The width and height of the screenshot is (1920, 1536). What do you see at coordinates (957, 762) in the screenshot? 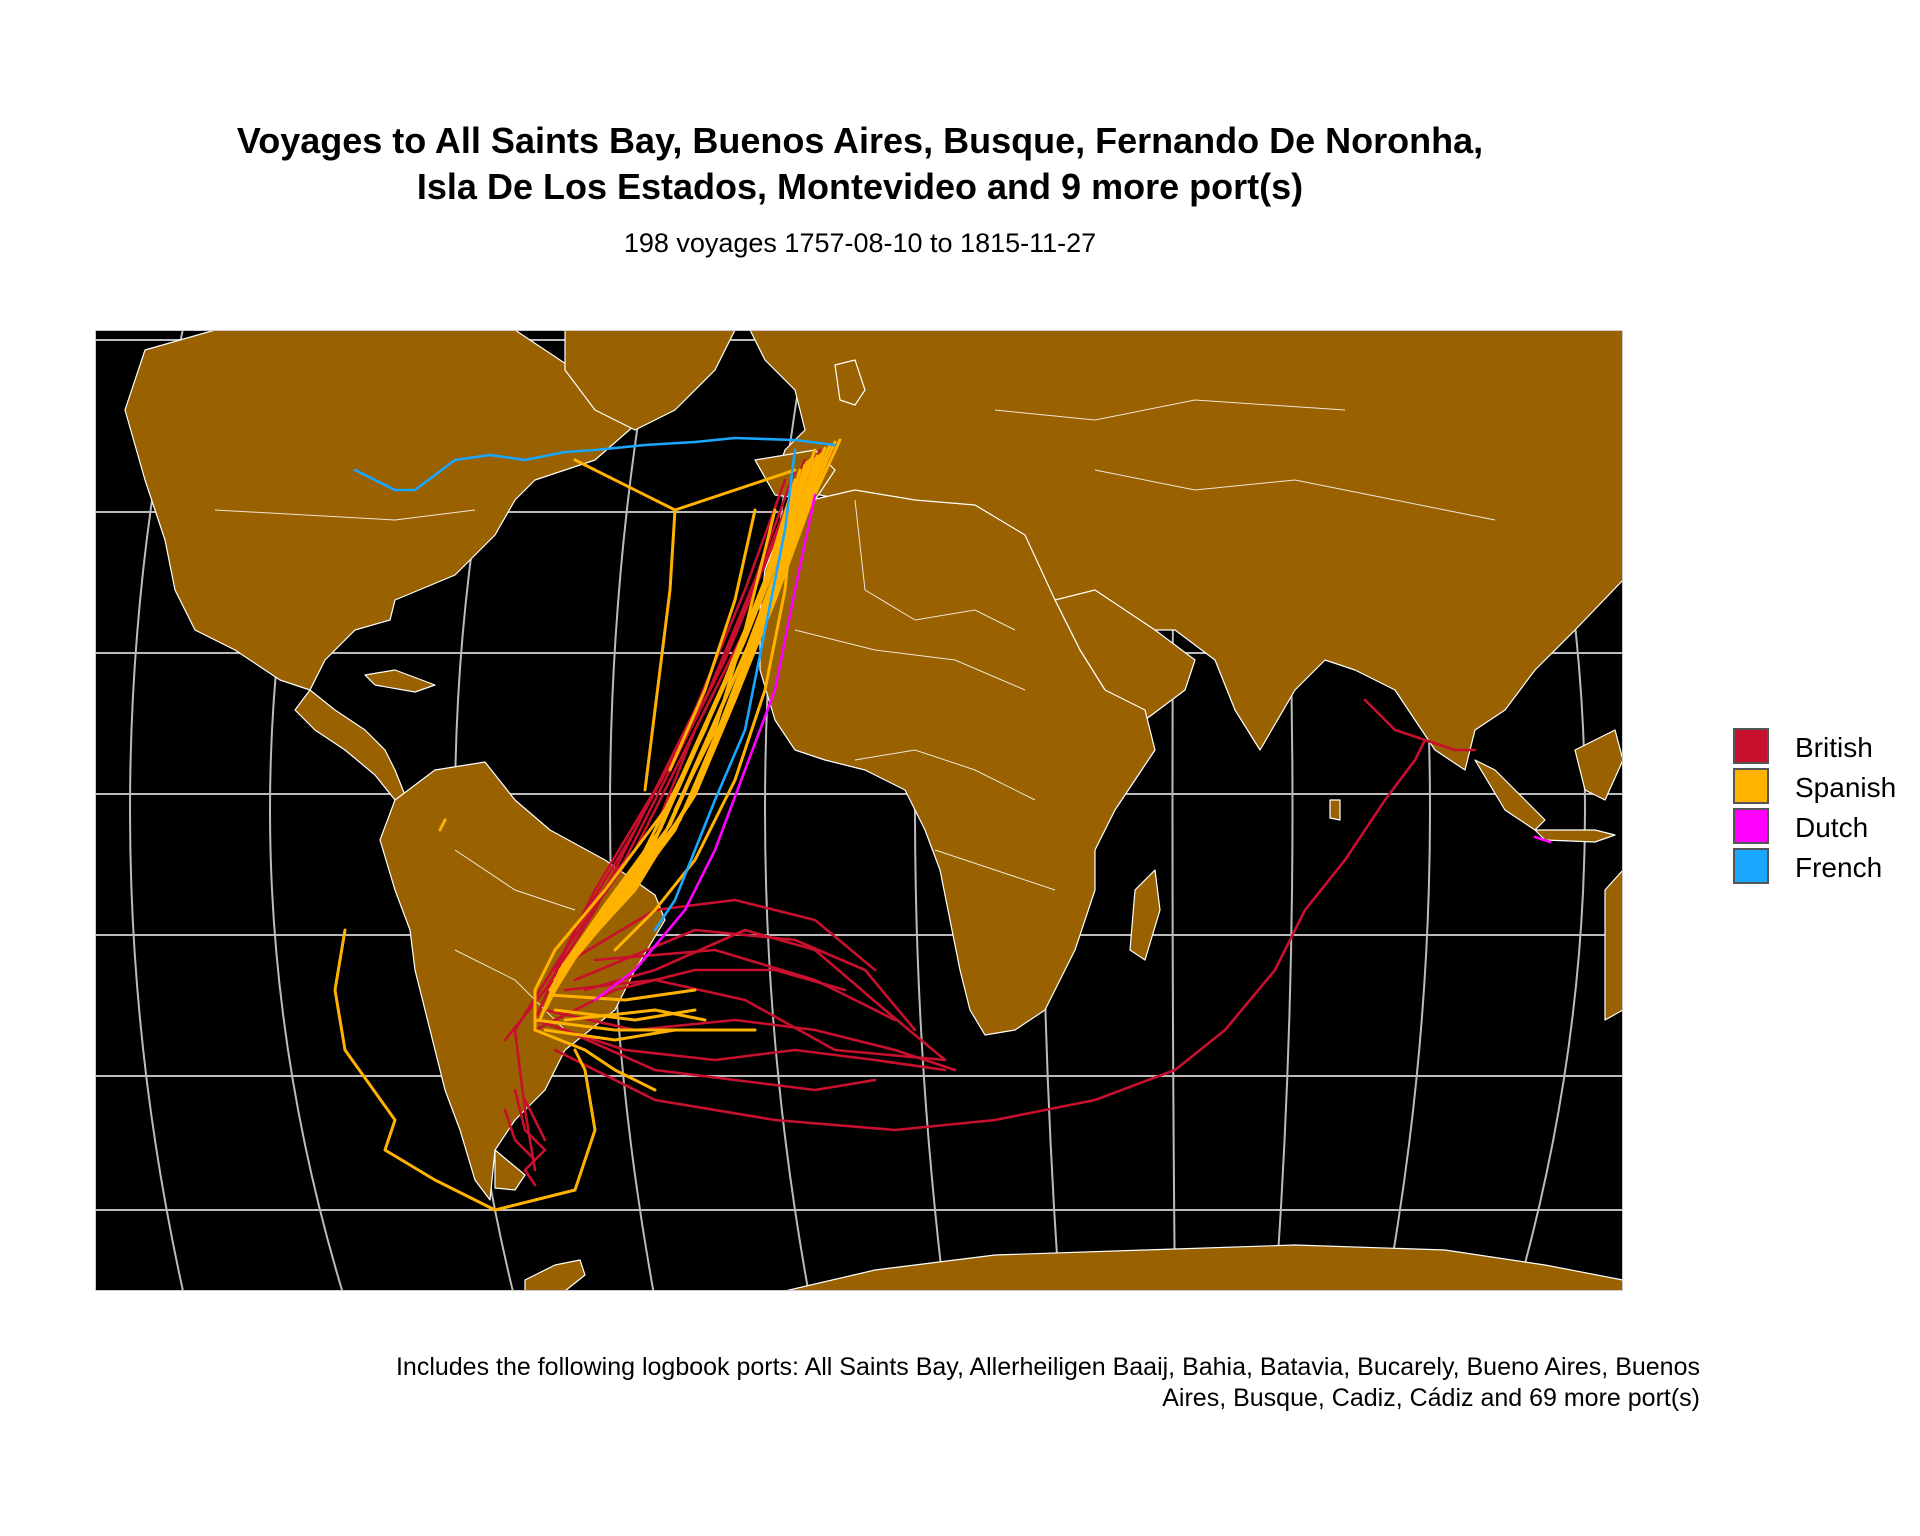
I see `africa` at bounding box center [957, 762].